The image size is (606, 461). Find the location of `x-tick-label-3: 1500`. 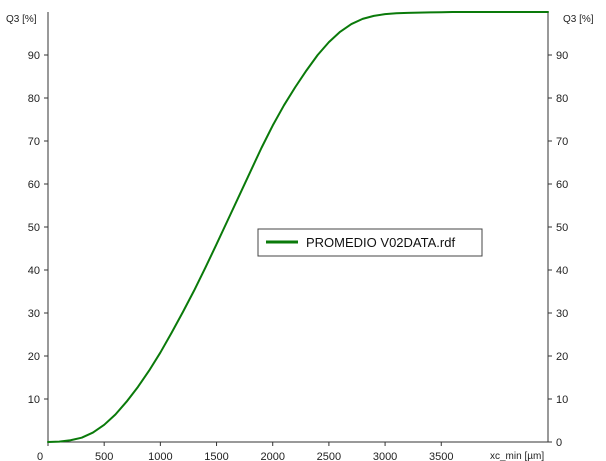

x-tick-label-3: 1500 is located at coordinates (216, 456).